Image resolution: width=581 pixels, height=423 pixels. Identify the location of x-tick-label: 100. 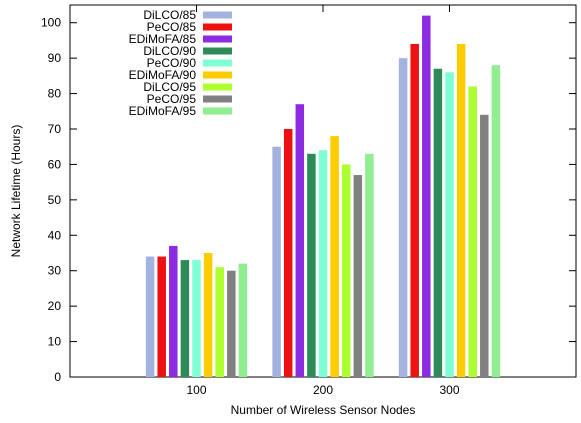
(196, 390).